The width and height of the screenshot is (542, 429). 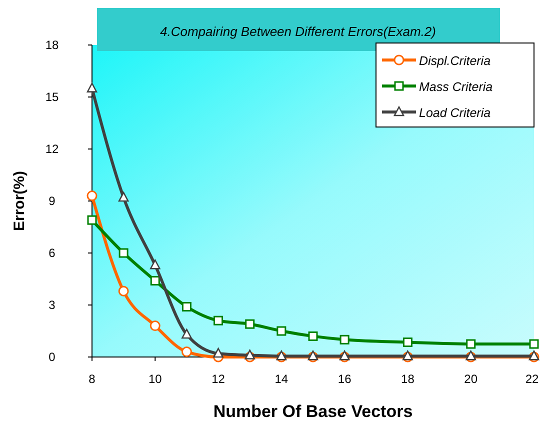 What do you see at coordinates (155, 379) in the screenshot?
I see `x-tick-label: 10` at bounding box center [155, 379].